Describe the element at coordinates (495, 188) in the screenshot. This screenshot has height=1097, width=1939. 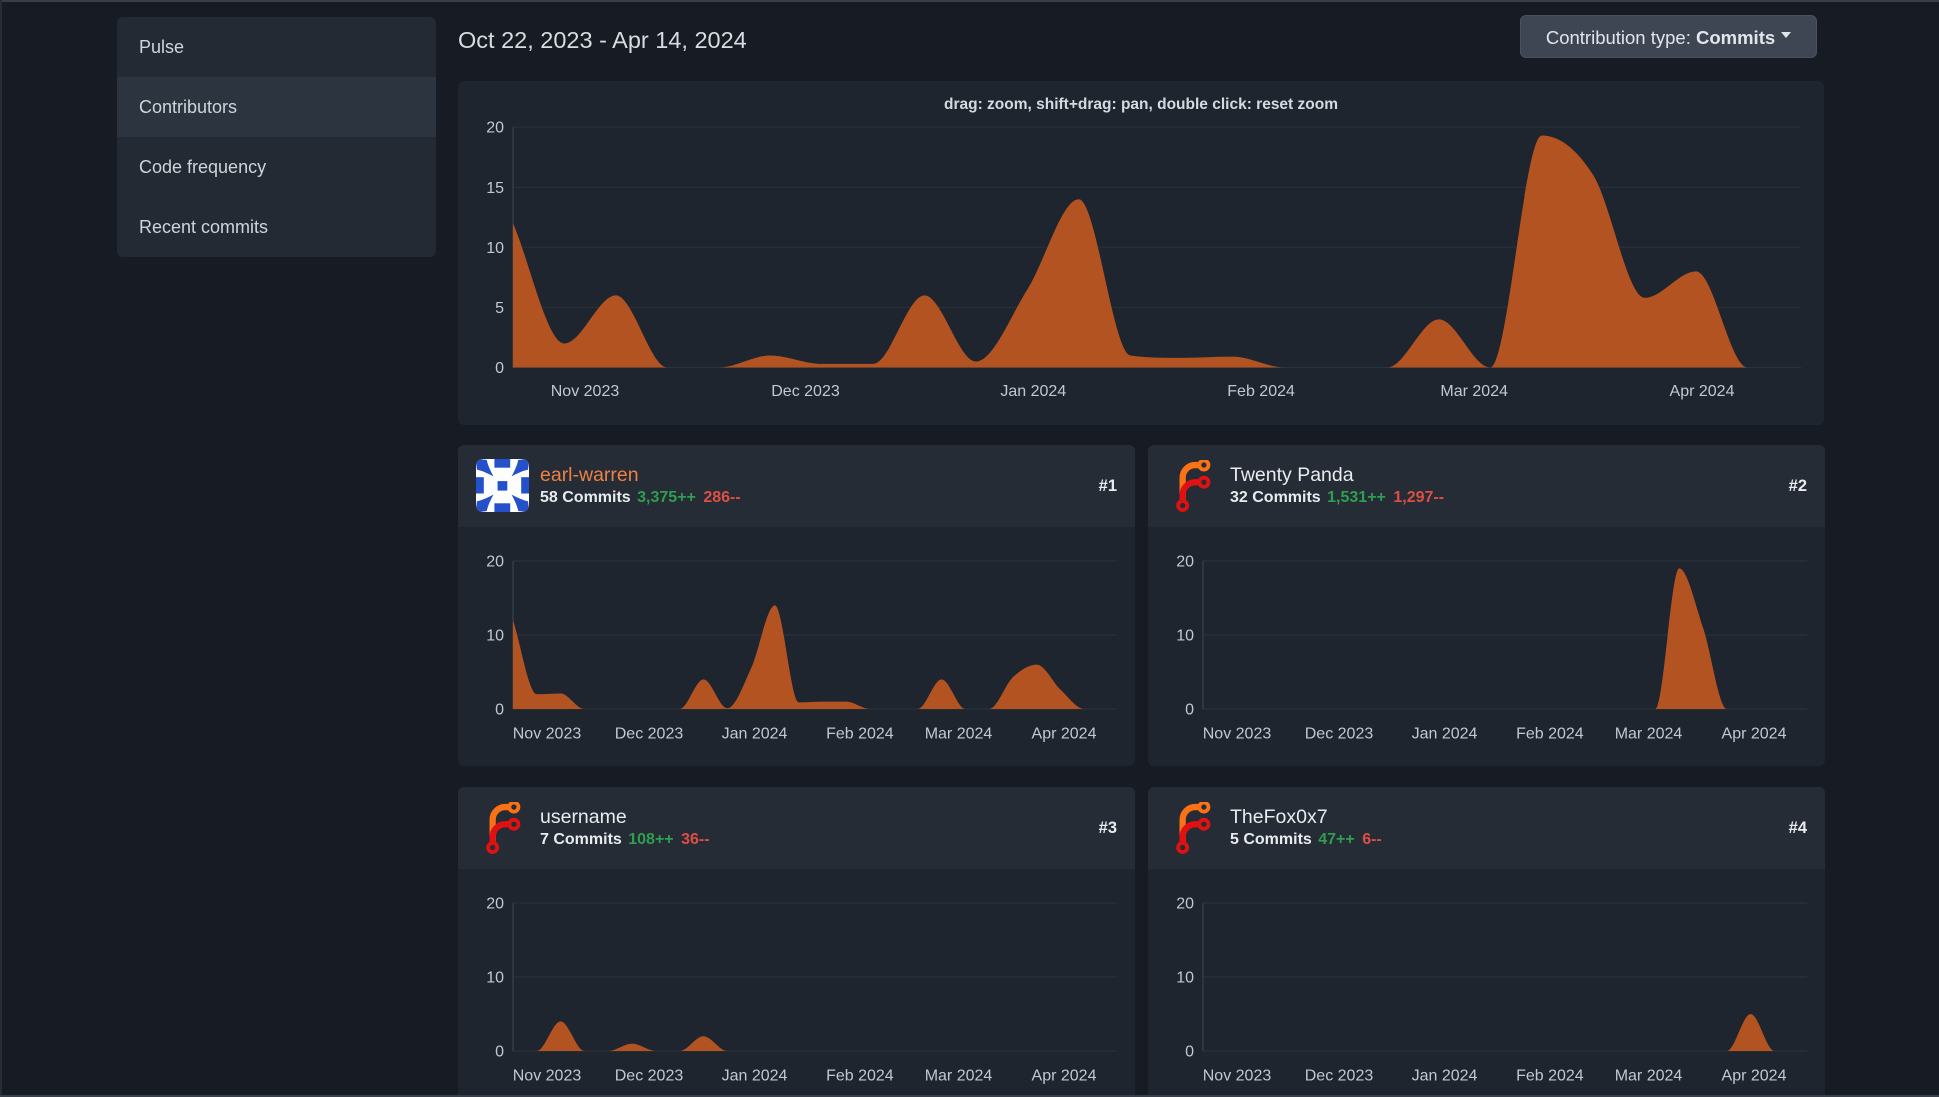
I see `svg-text: 15` at that location.